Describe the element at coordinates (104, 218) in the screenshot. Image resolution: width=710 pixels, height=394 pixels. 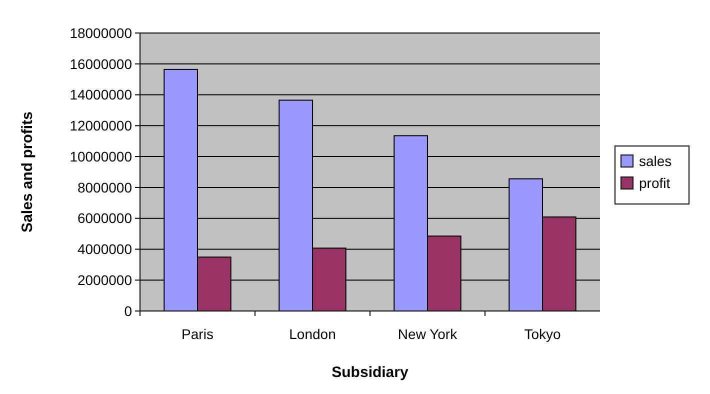
I see `y-tick-label: 6000000` at that location.